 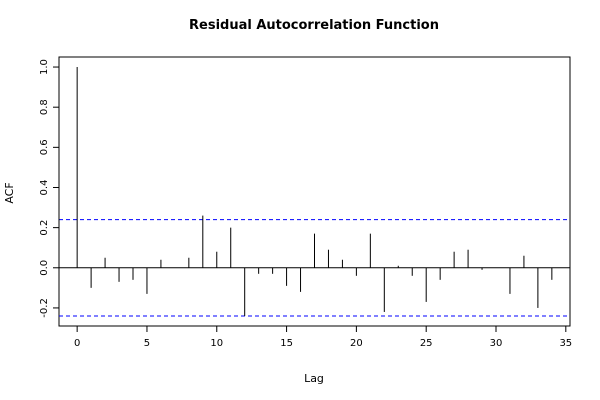 I want to click on x-axis-label: Lag, so click(x=314, y=378).